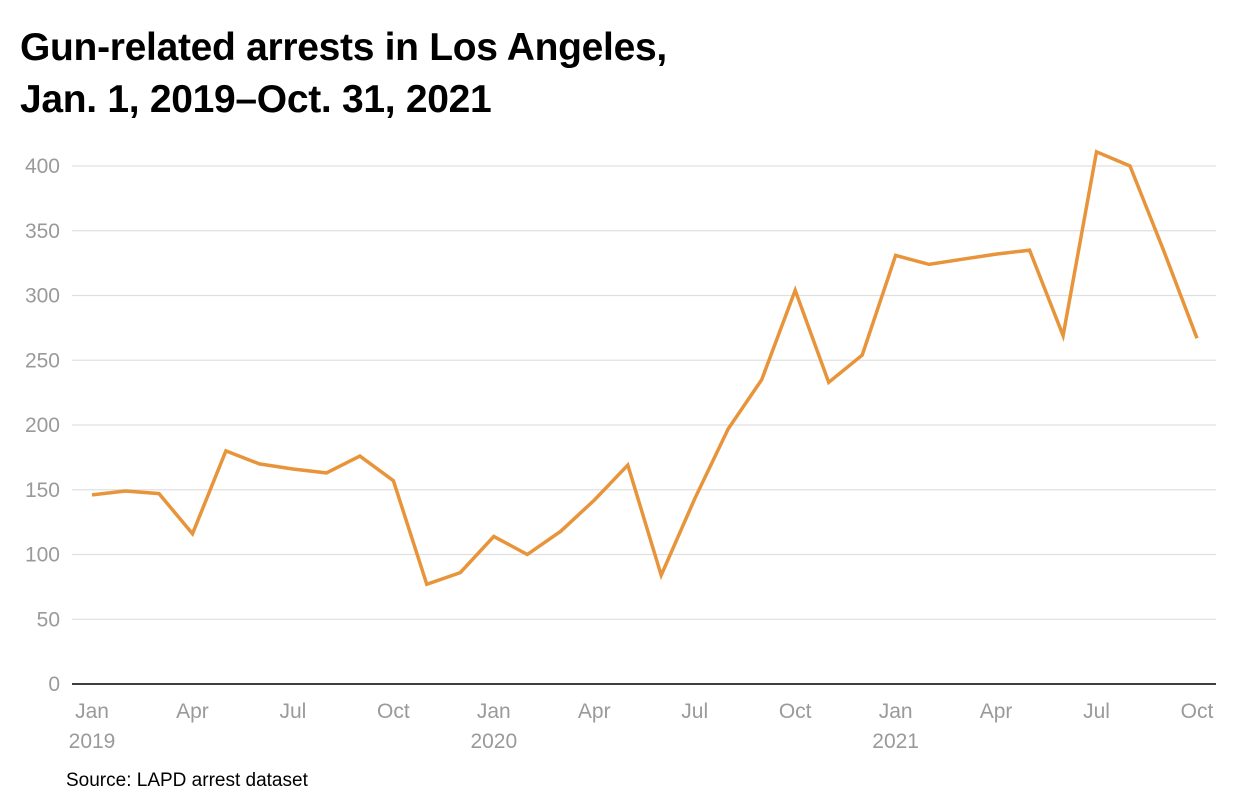 This screenshot has height=797, width=1239. I want to click on chart-title-line-1: Gun-related arrests in Los Angeles,, so click(343, 47).